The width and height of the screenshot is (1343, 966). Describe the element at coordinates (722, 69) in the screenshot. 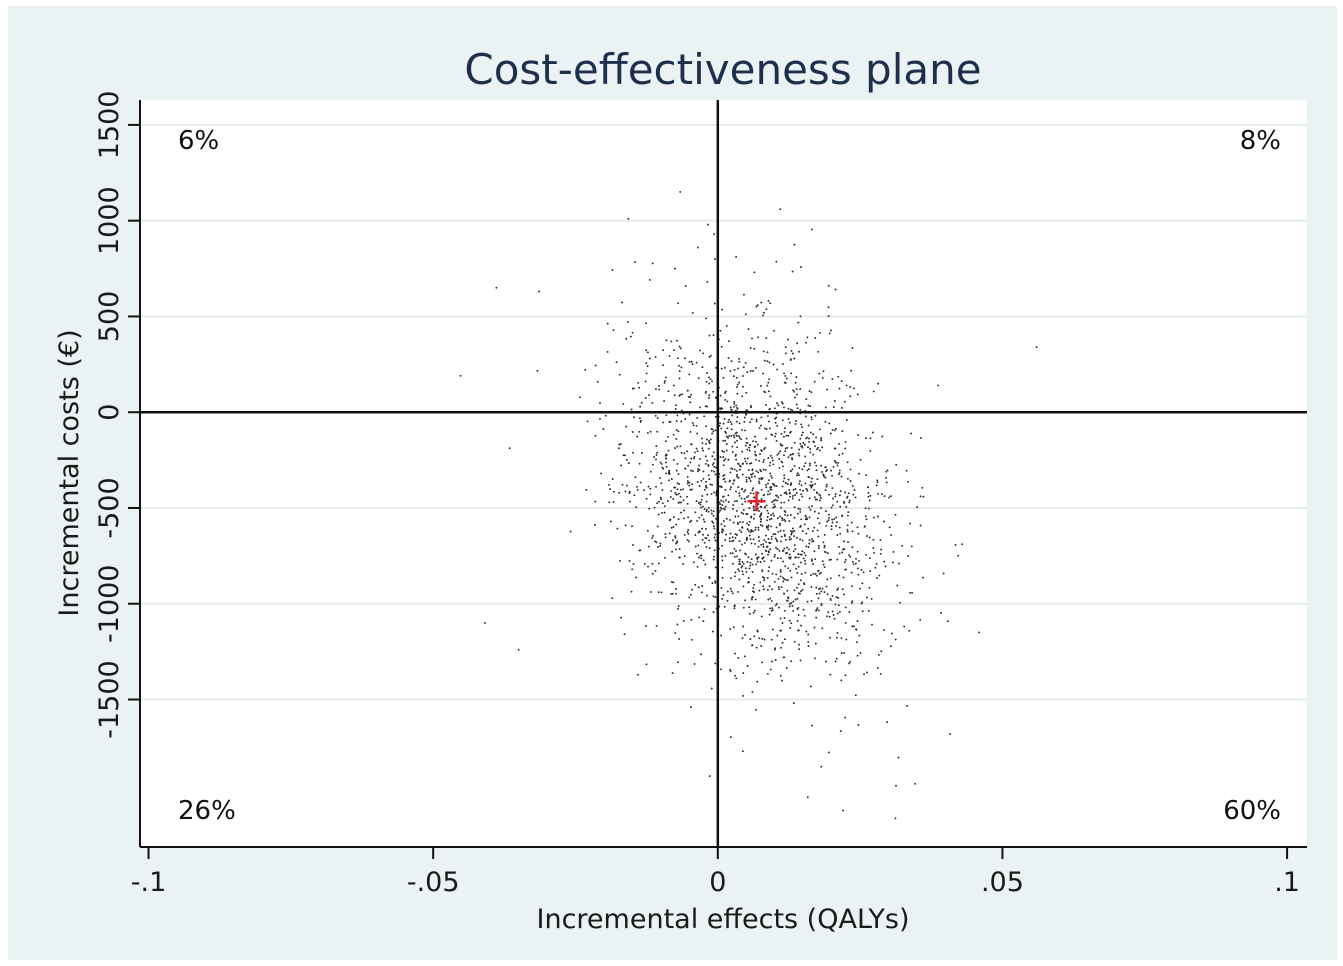

I see `chart-title: Cost-effectiveness plane` at that location.